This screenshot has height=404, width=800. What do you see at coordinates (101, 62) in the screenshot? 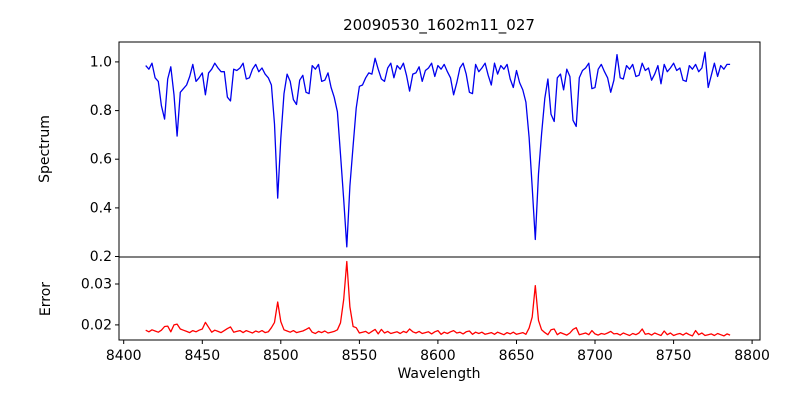
I see `spectrum-y-tick-label: 1.0` at bounding box center [101, 62].